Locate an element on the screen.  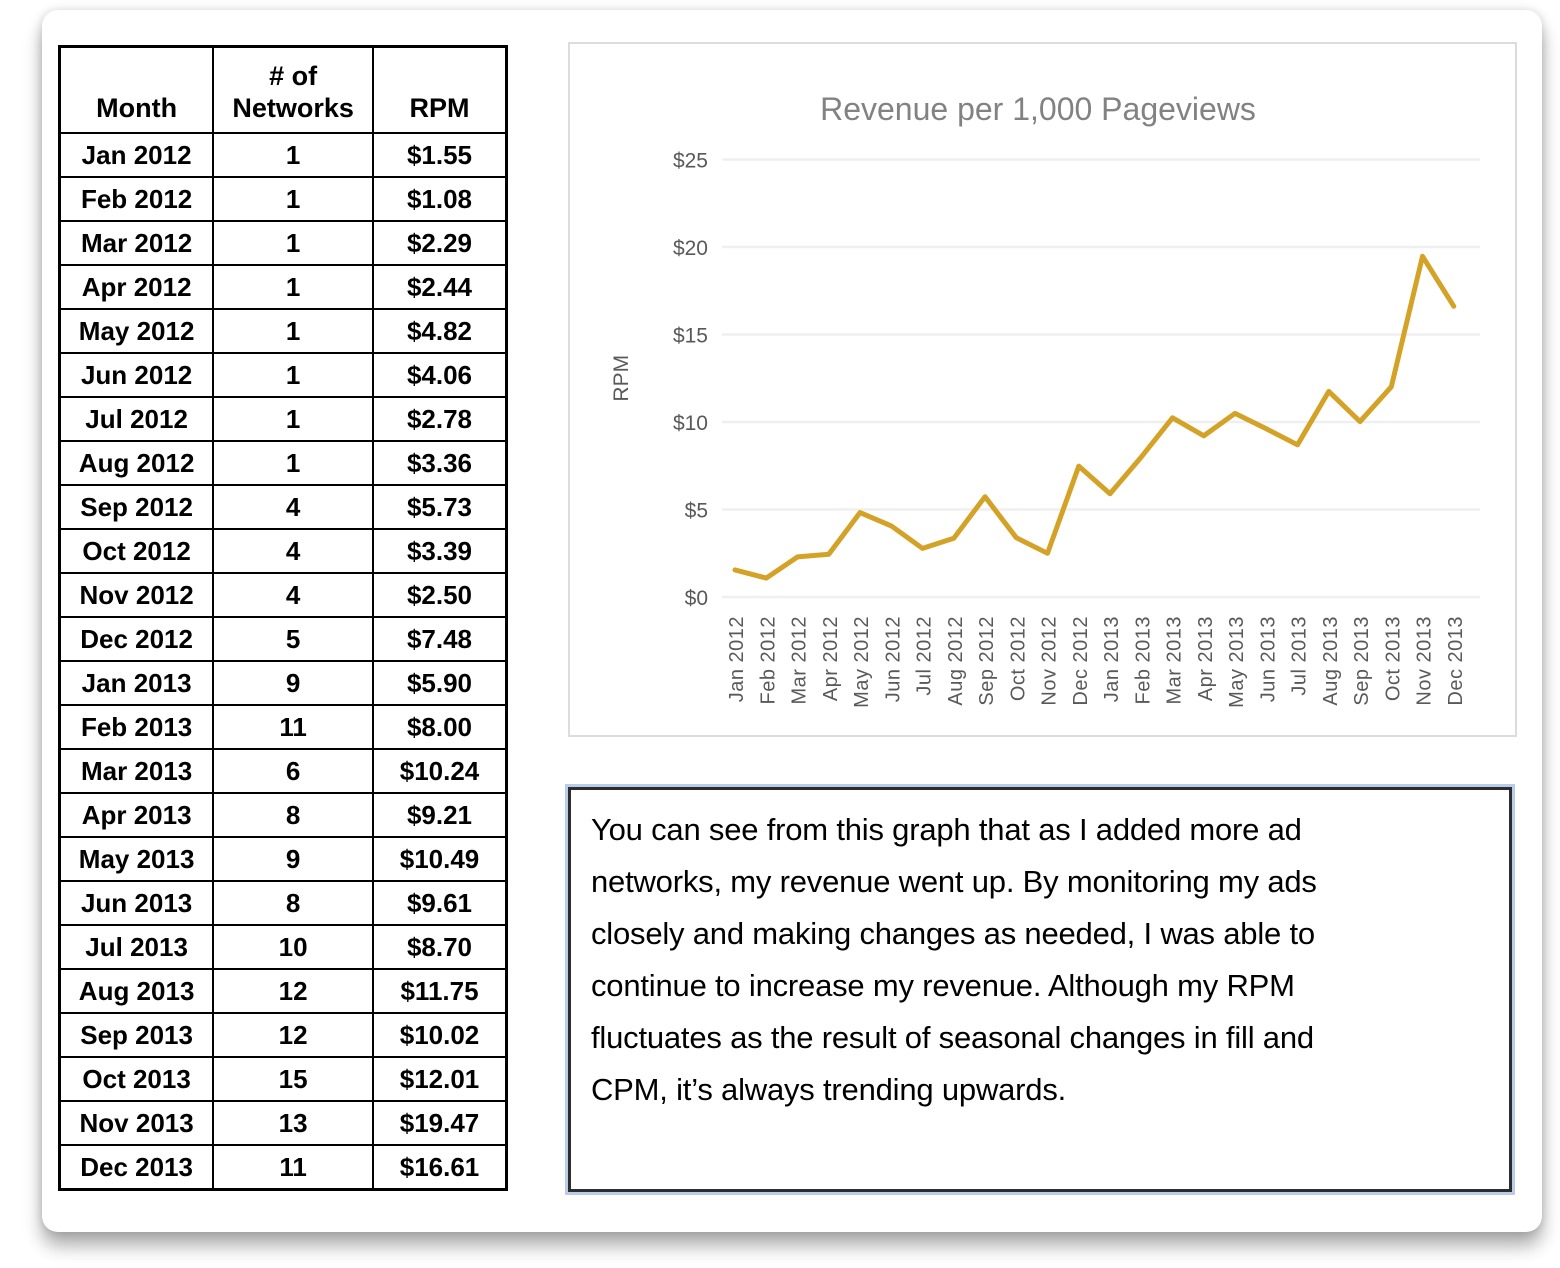
table-row: Jun 2013 8 $9.61 is located at coordinates (283, 903).